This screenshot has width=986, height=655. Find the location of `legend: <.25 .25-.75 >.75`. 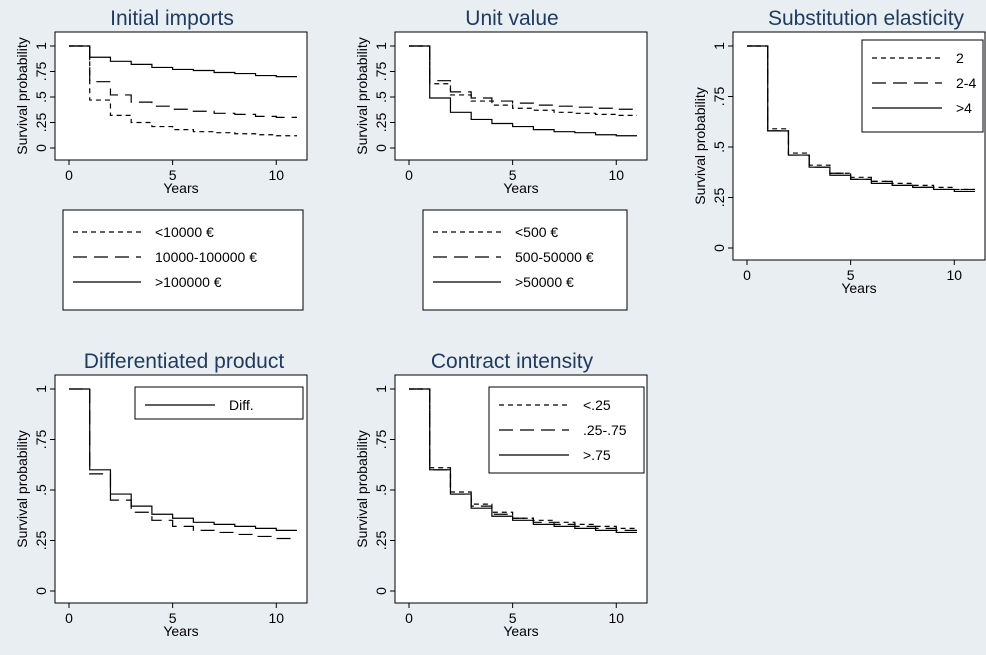

legend: <.25 .25-.75 >.75 is located at coordinates (566, 430).